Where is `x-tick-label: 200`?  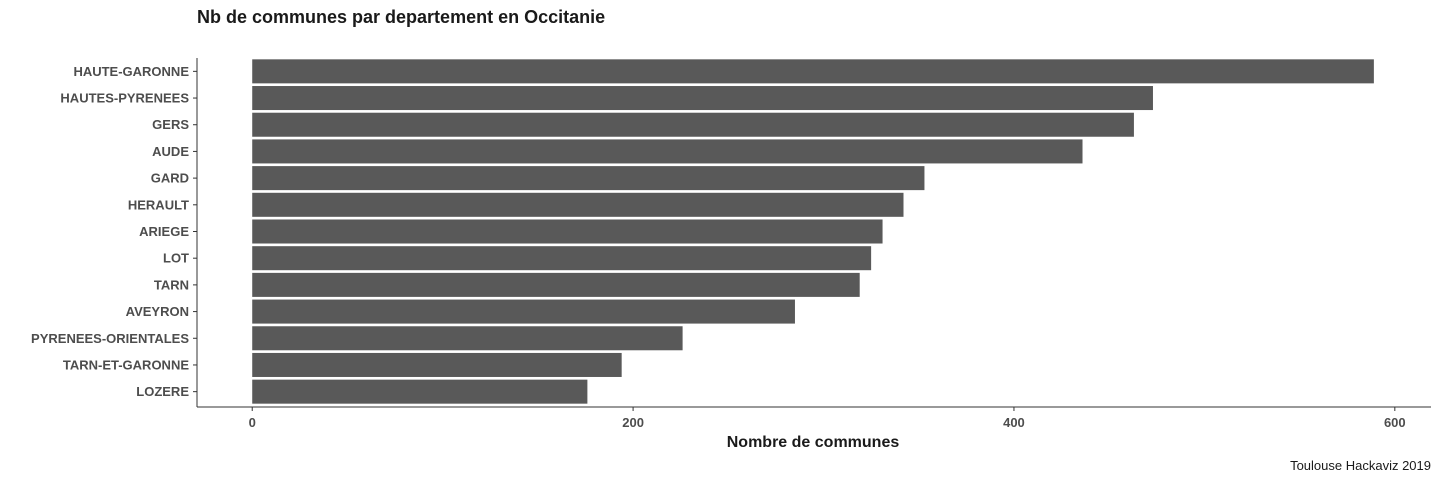
x-tick-label: 200 is located at coordinates (633, 422).